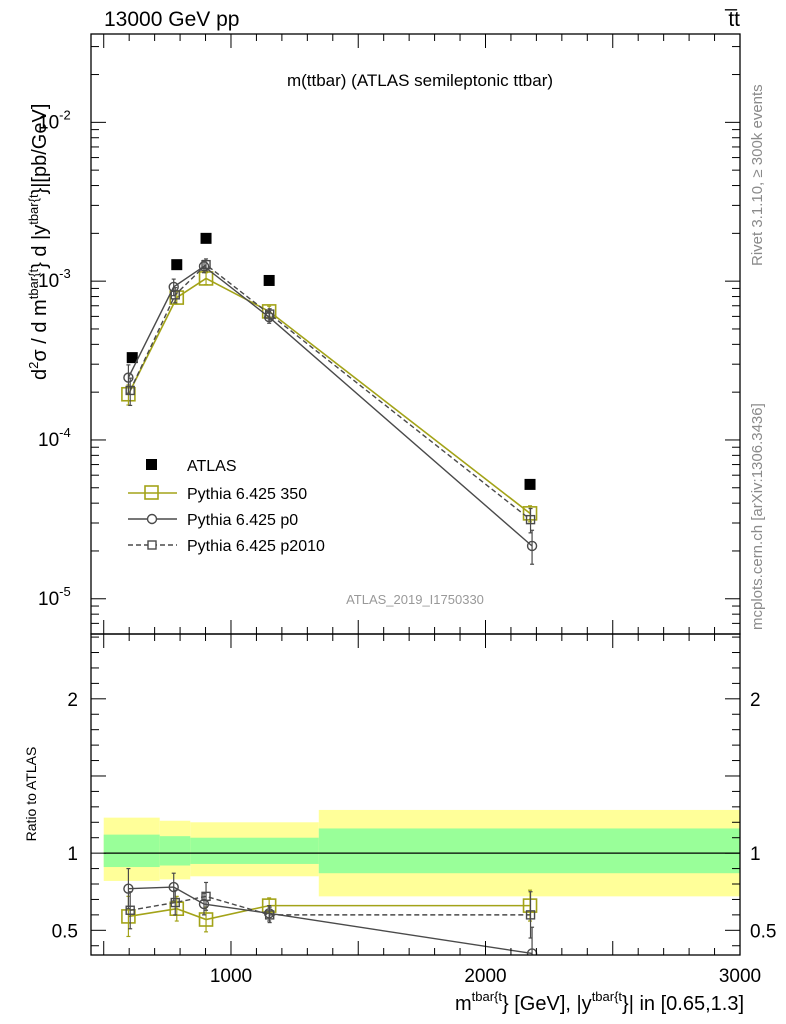  I want to click on ratio-y-tick-label-left: 1, so click(72, 854).